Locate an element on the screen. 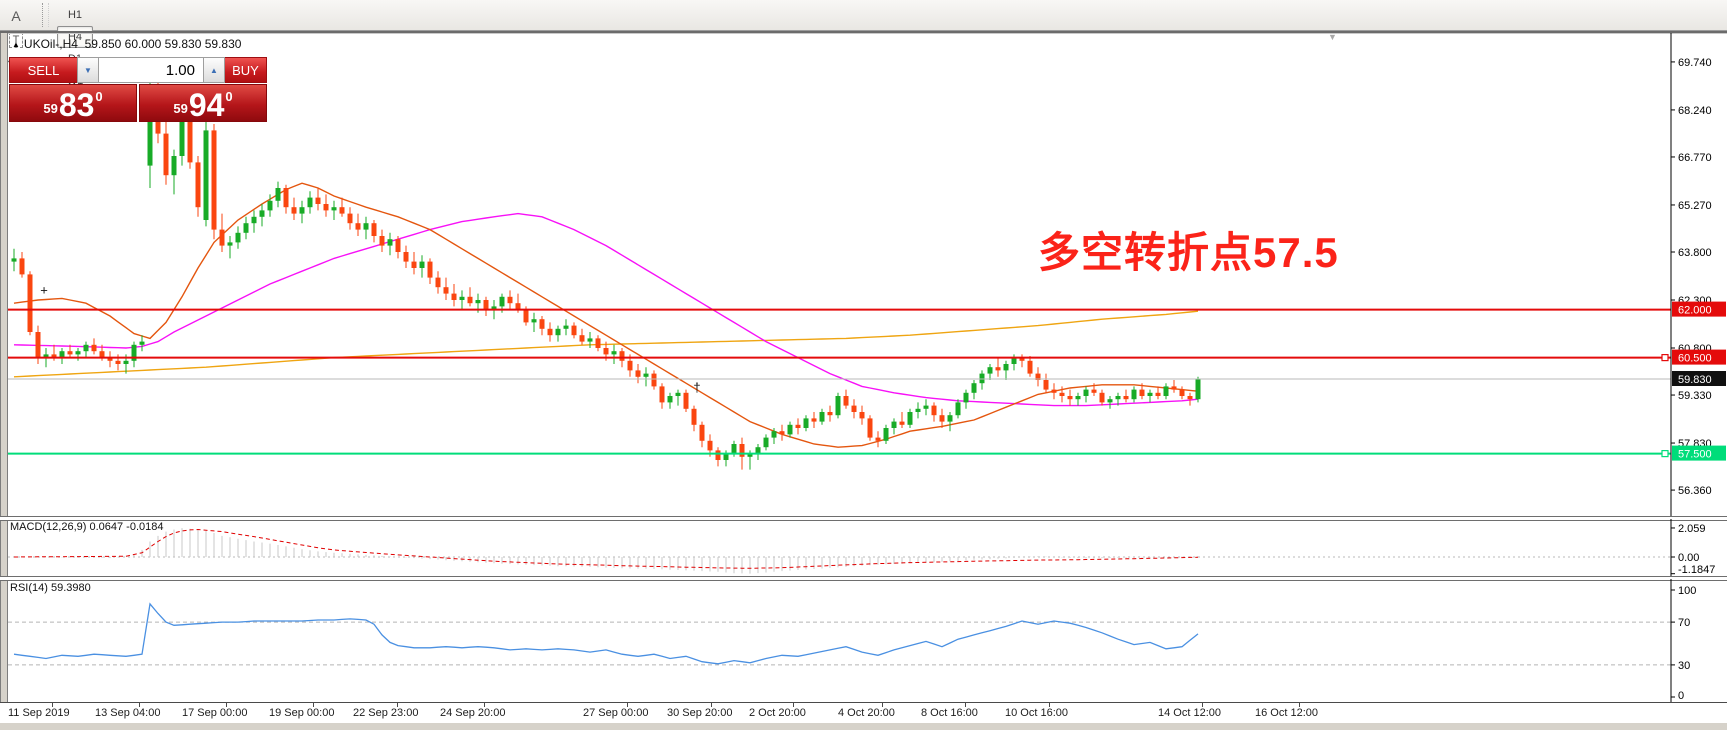 The image size is (1727, 730). buy-button: BUY is located at coordinates (246, 70).